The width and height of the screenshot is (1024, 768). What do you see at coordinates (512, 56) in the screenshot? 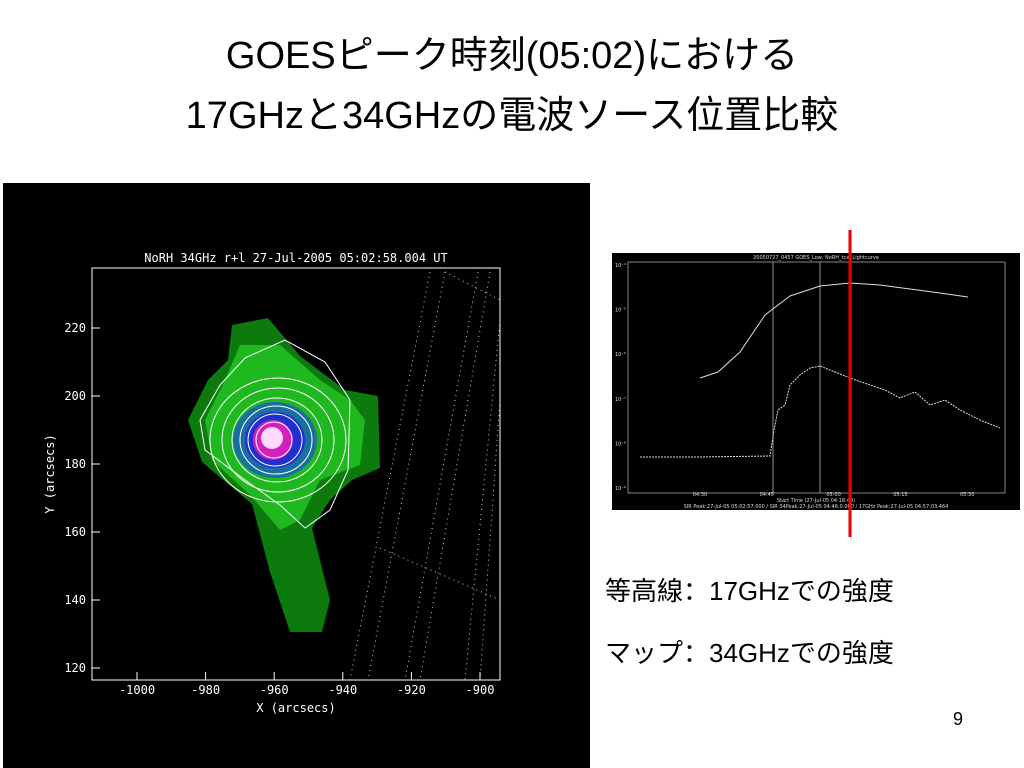
I see `title-line: GOESピーク時刻(05:02)における` at bounding box center [512, 56].